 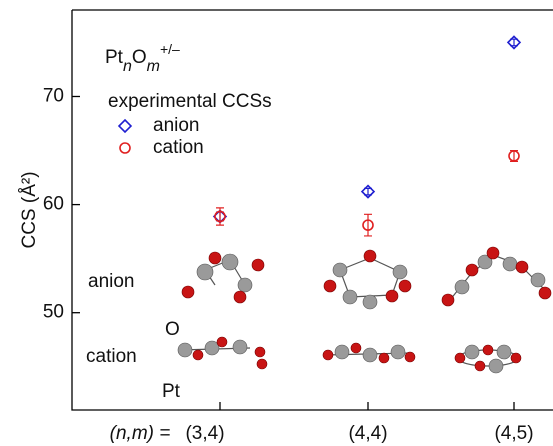 What do you see at coordinates (190, 101) in the screenshot?
I see `legend-title: experimental CCSs` at bounding box center [190, 101].